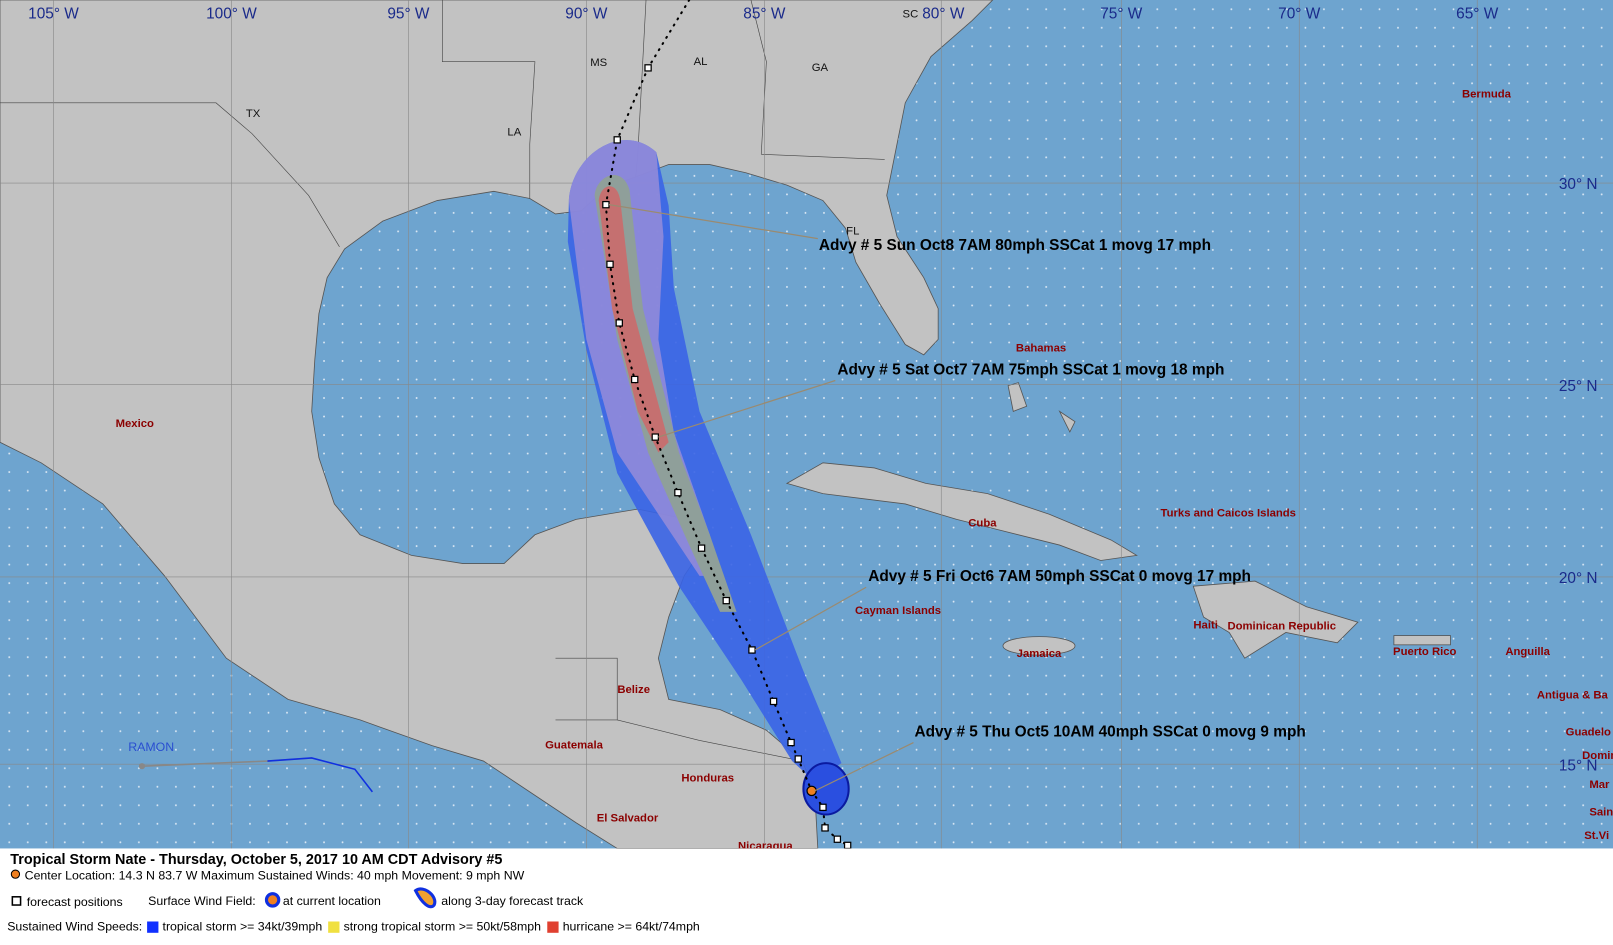  What do you see at coordinates (628, 819) in the screenshot?
I see `place-label: El Salvador` at bounding box center [628, 819].